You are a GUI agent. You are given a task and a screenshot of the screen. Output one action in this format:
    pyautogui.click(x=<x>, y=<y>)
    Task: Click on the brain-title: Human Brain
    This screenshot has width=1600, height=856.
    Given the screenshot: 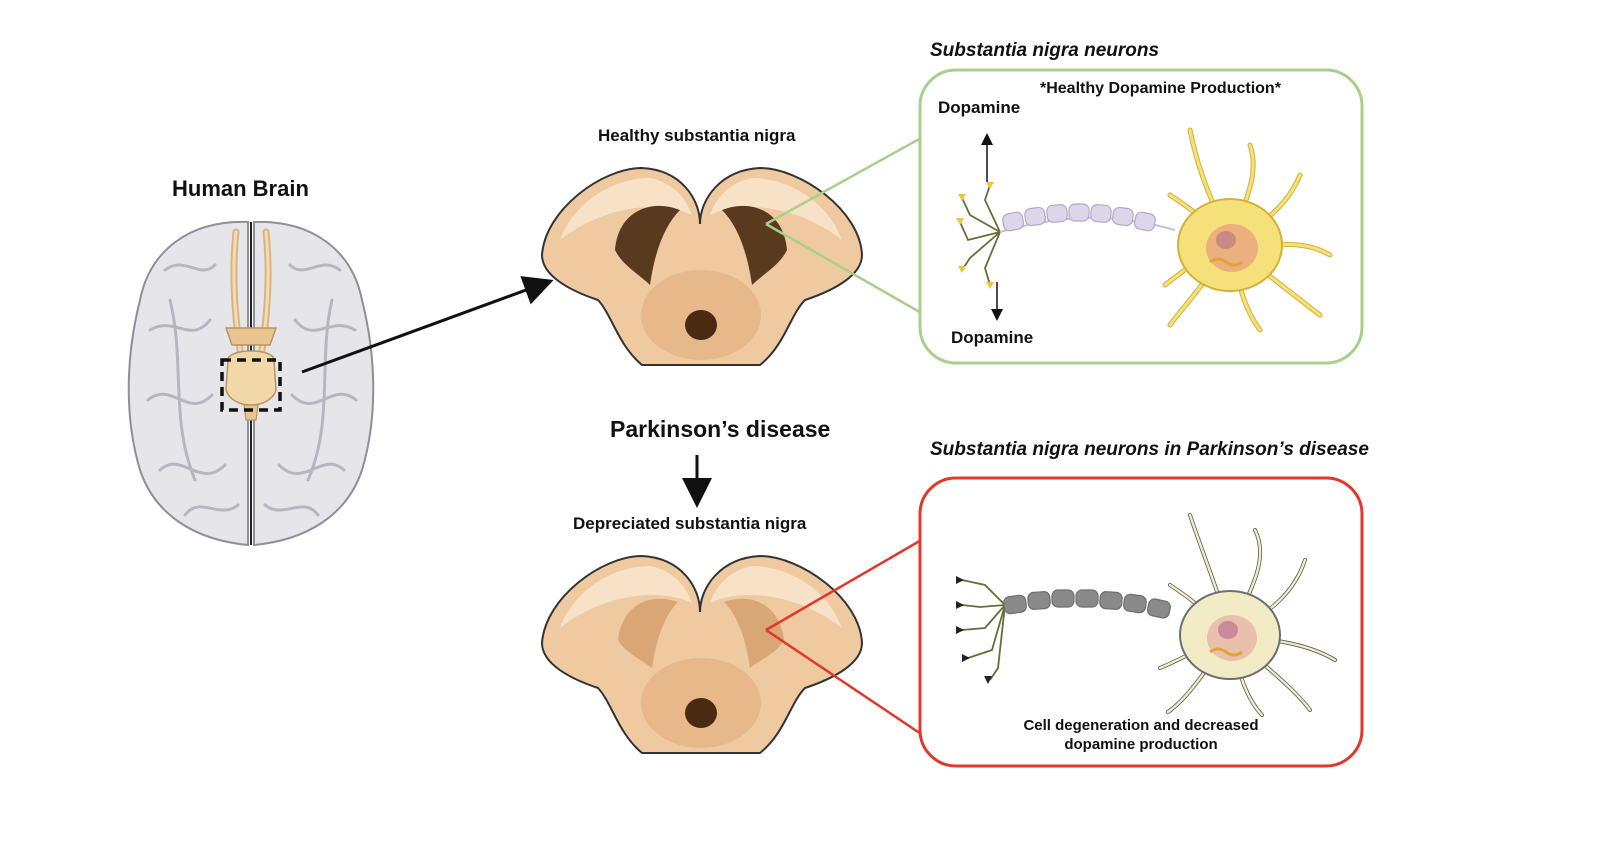 What is the action you would take?
    pyautogui.click(x=240, y=188)
    